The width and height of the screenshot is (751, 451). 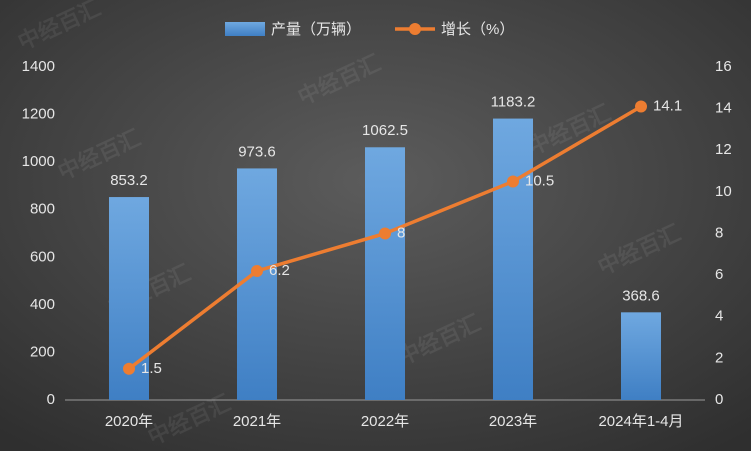 What do you see at coordinates (42, 256) in the screenshot?
I see `y-tick-label: 600` at bounding box center [42, 256].